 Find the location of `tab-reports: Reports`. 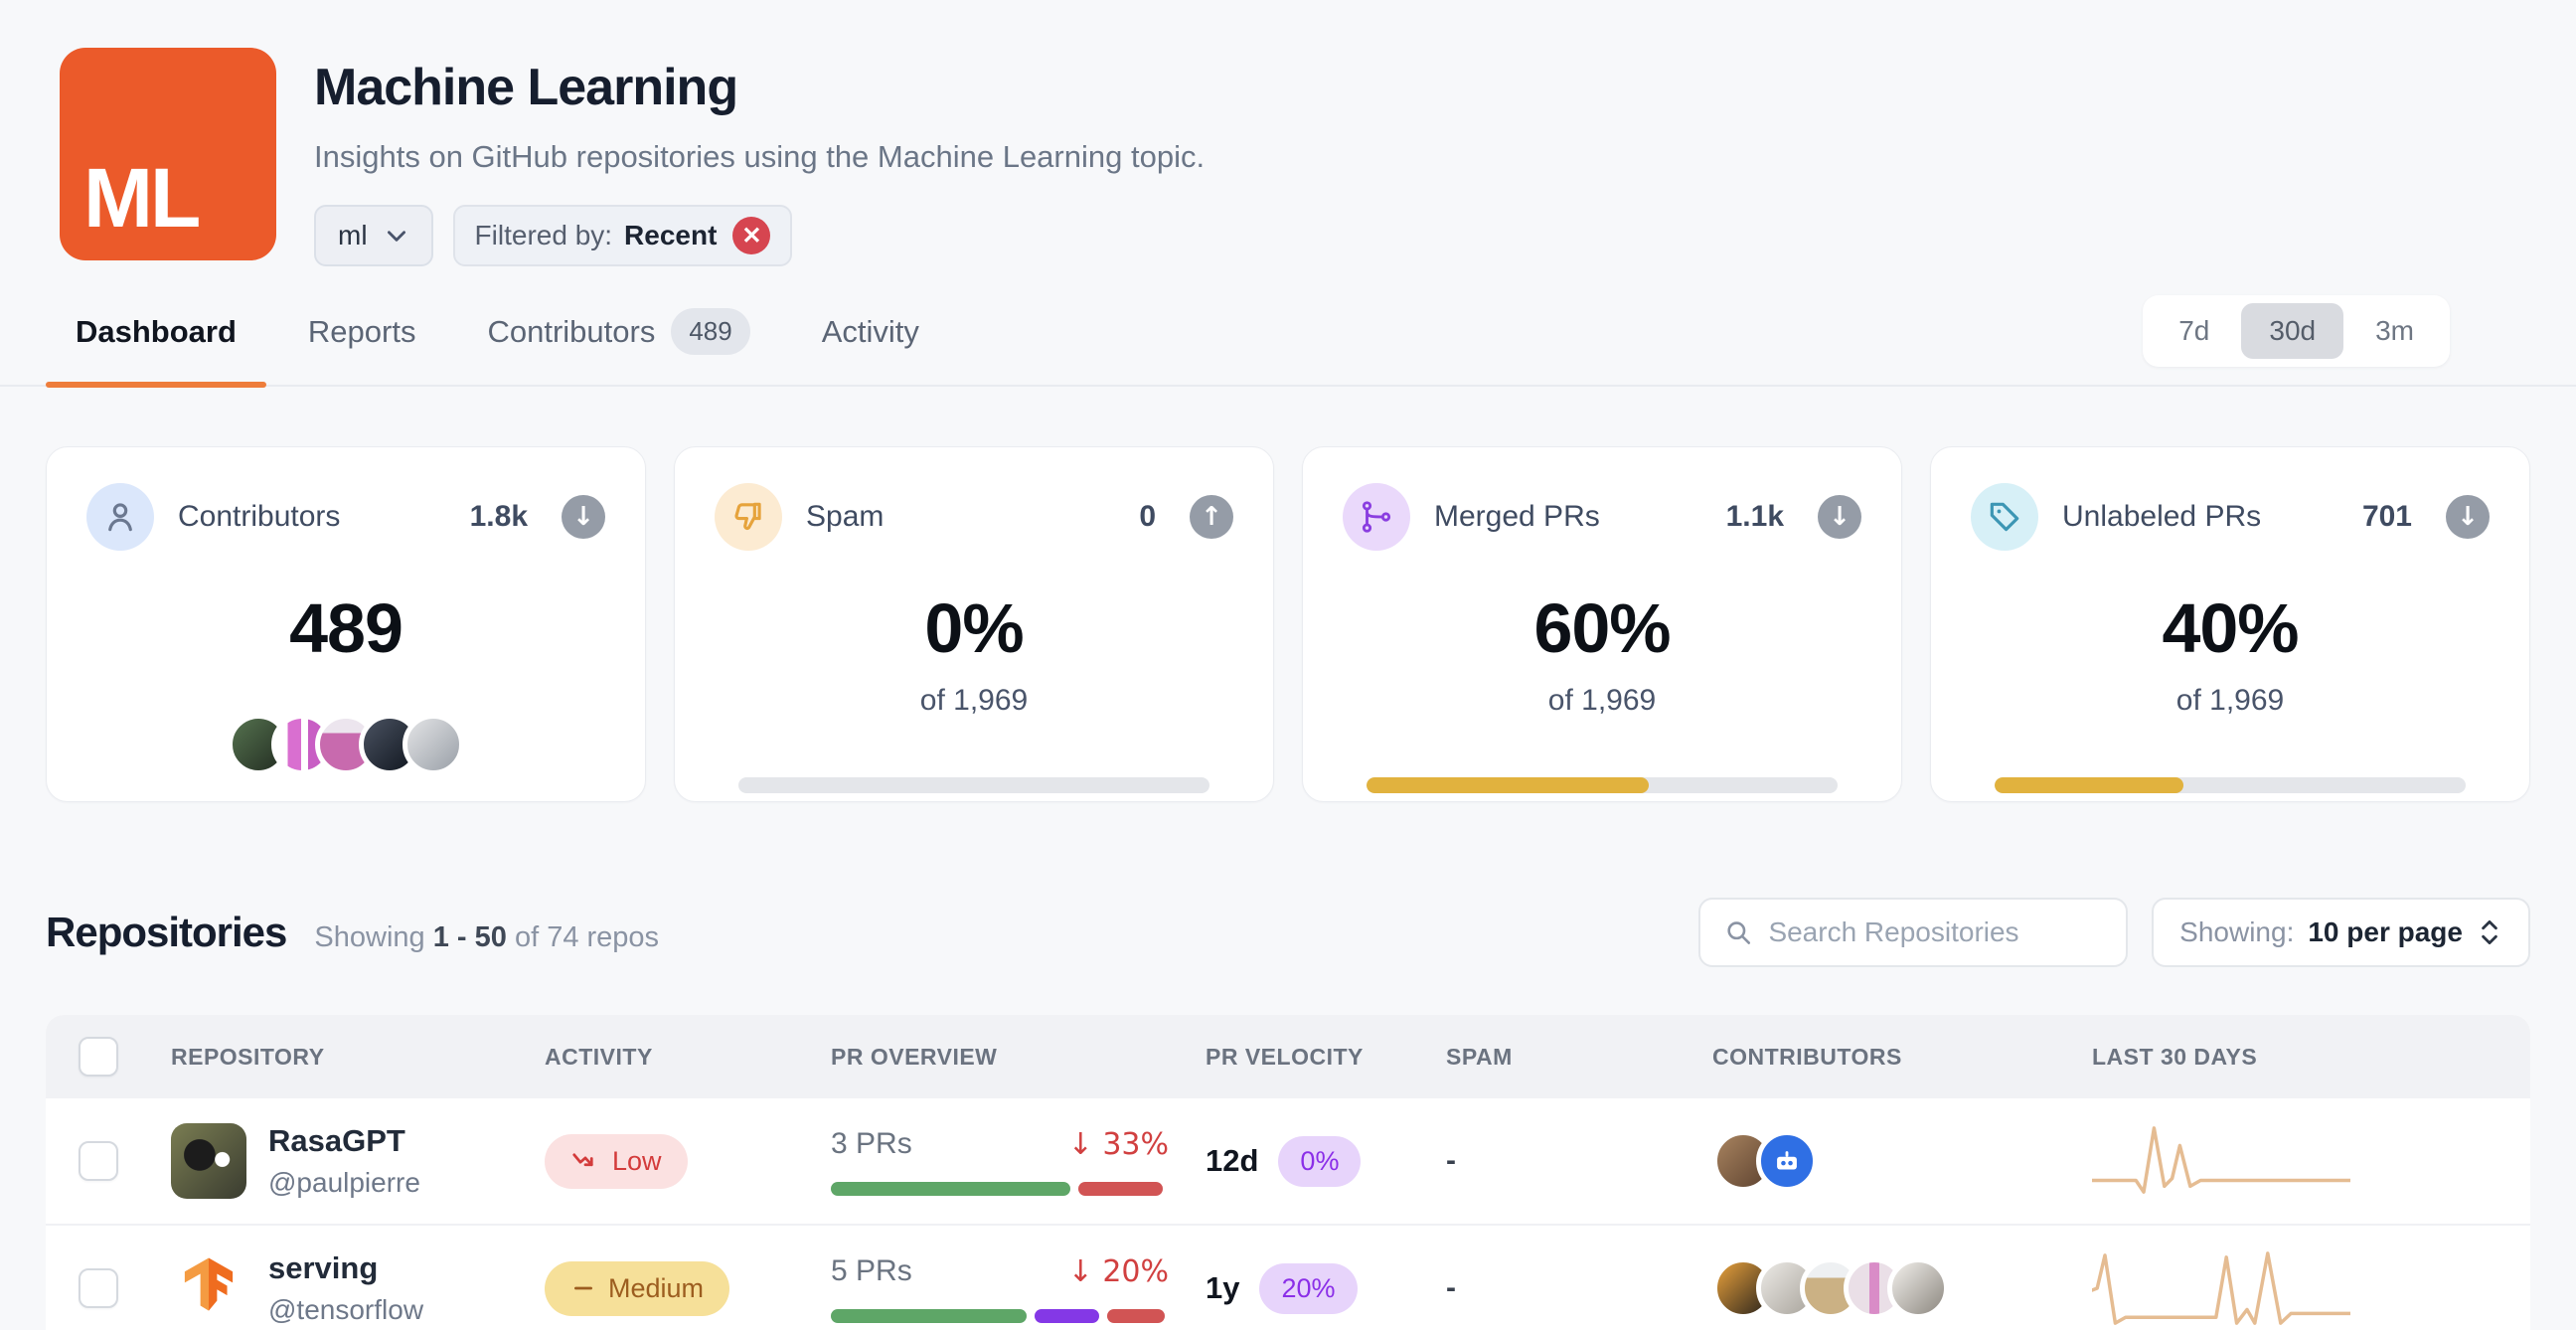

tab-reports: Reports is located at coordinates (361, 331).